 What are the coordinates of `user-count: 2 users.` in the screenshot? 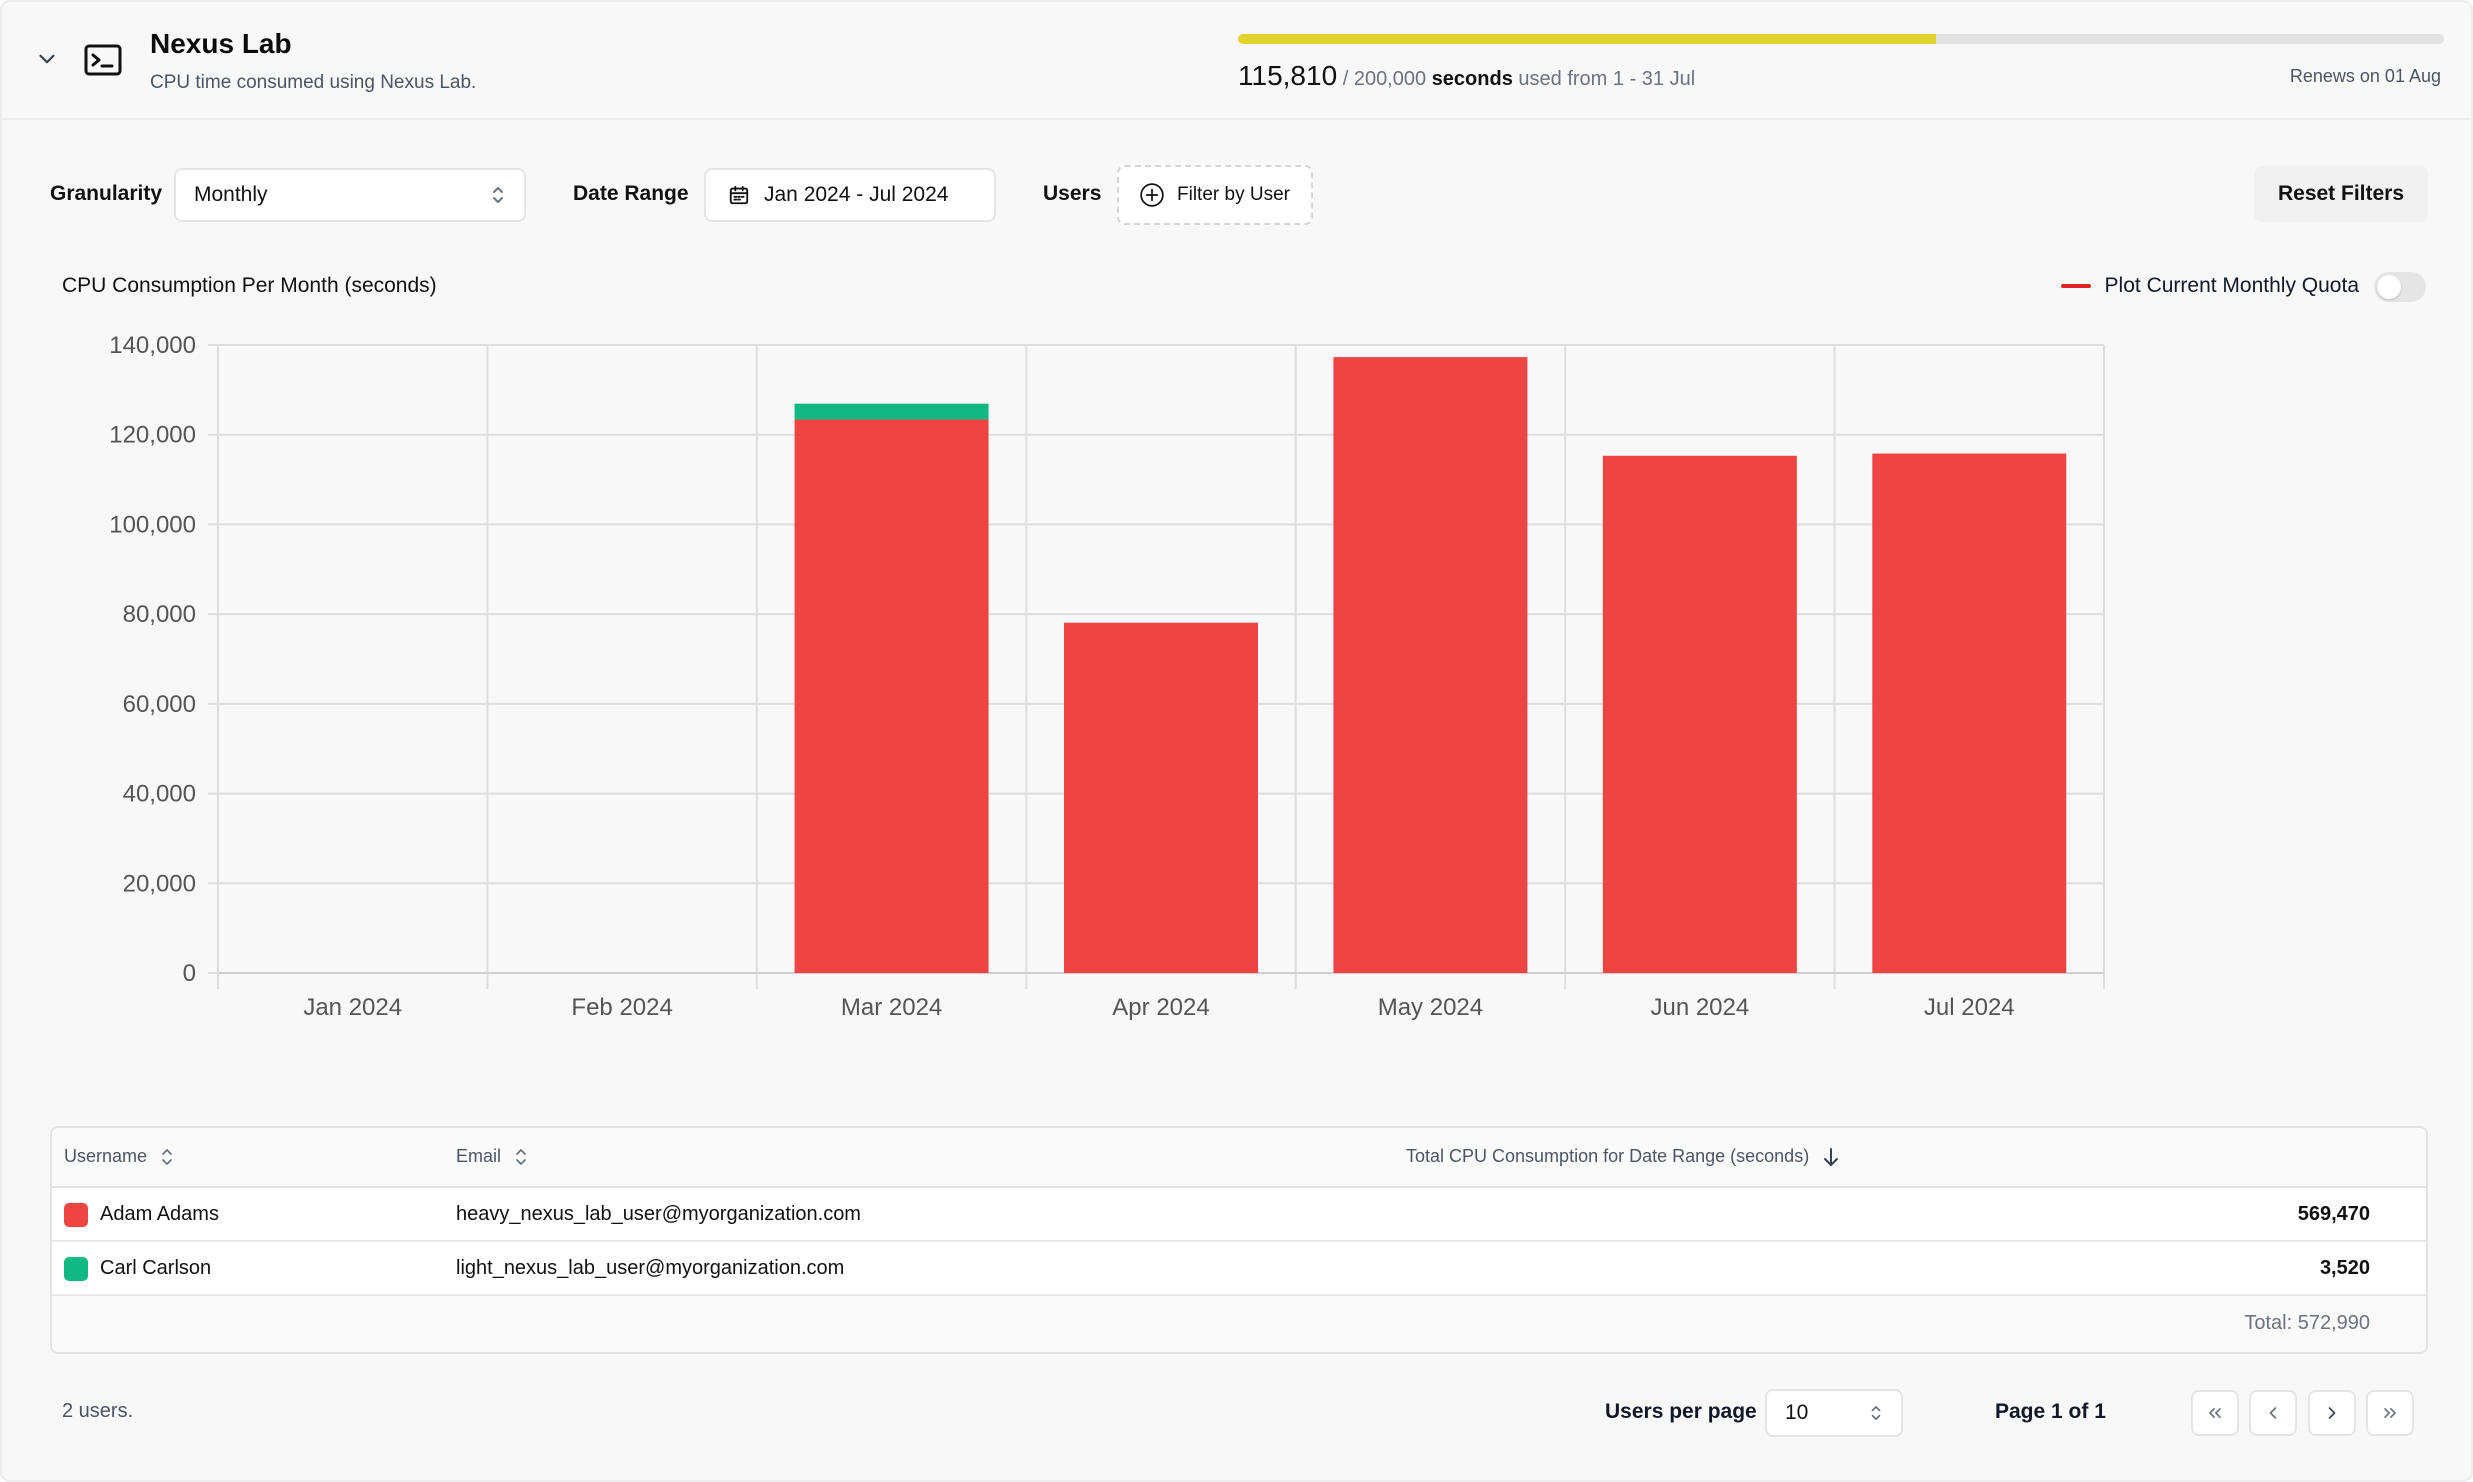 It's located at (98, 1411).